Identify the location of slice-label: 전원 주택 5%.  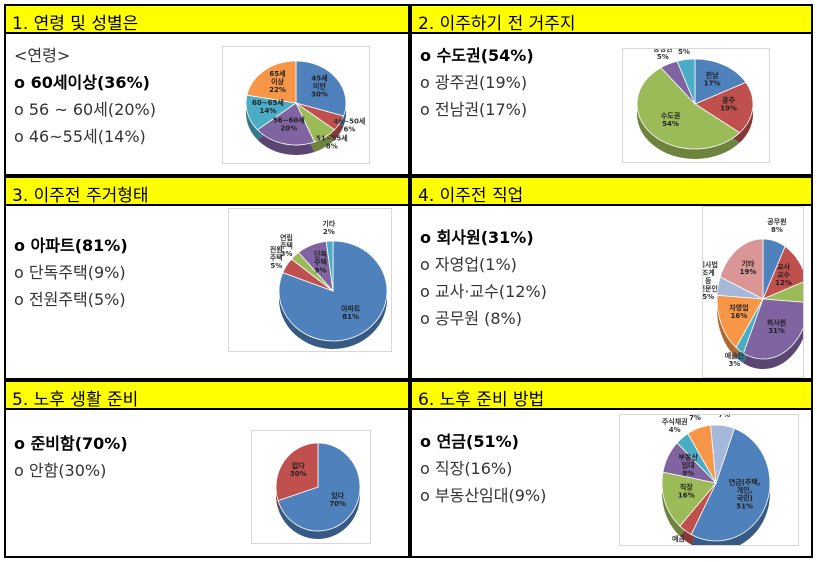
(276, 257).